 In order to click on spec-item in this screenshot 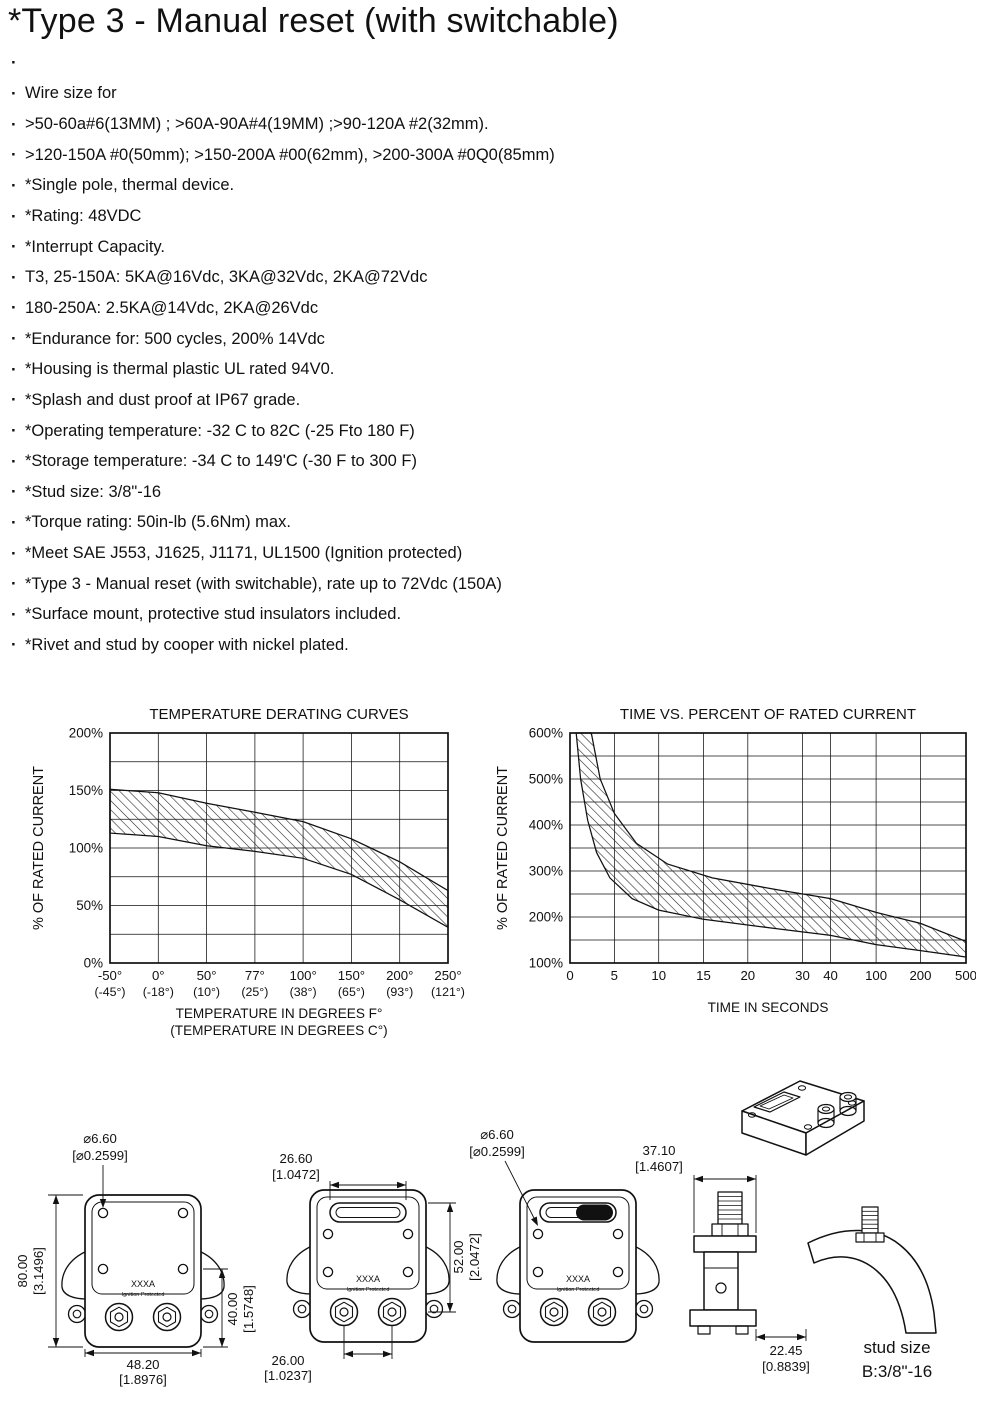, I will do `click(283, 63)`.